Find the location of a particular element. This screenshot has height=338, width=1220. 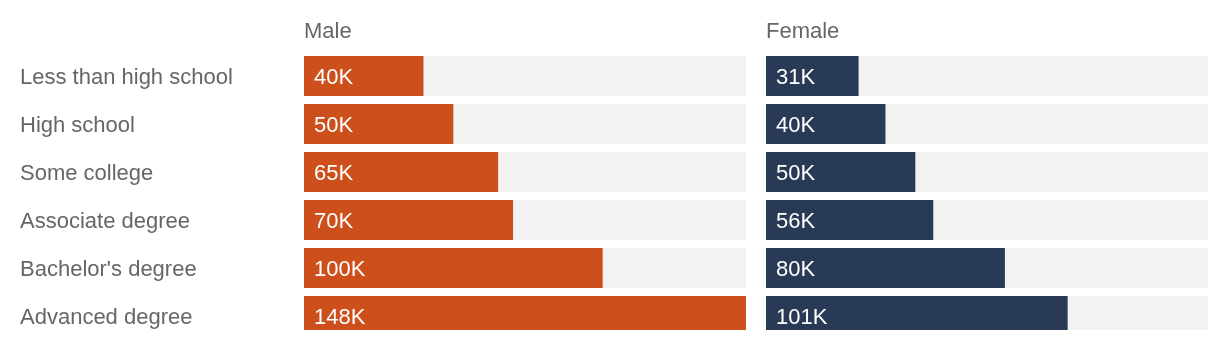

data-label: 56K is located at coordinates (796, 220).